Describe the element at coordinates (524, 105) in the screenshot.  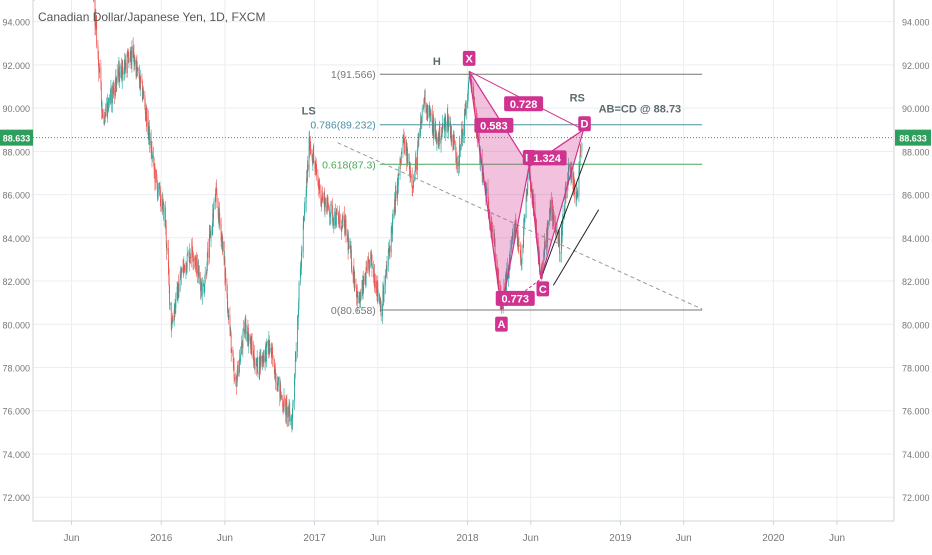
I see `pattern-ratio-label: 0.728` at that location.